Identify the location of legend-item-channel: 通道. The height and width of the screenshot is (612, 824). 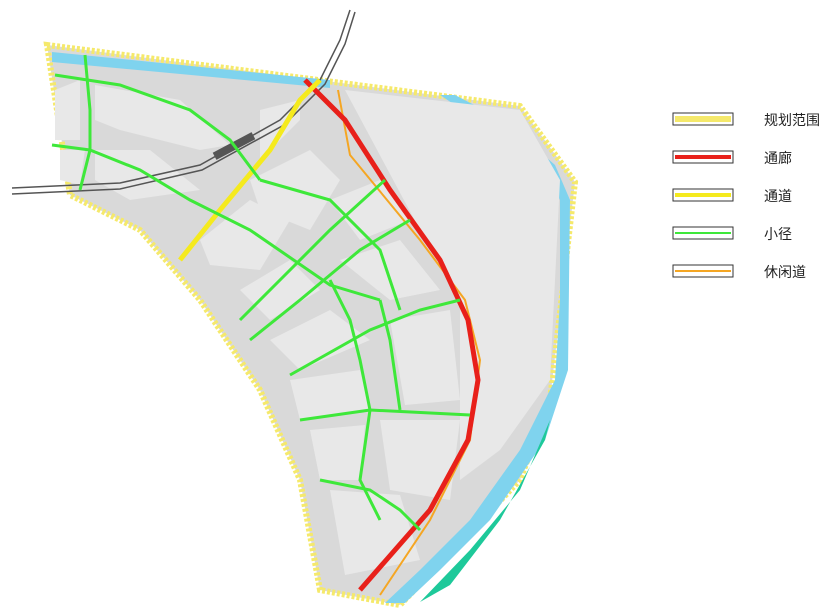
(747, 203).